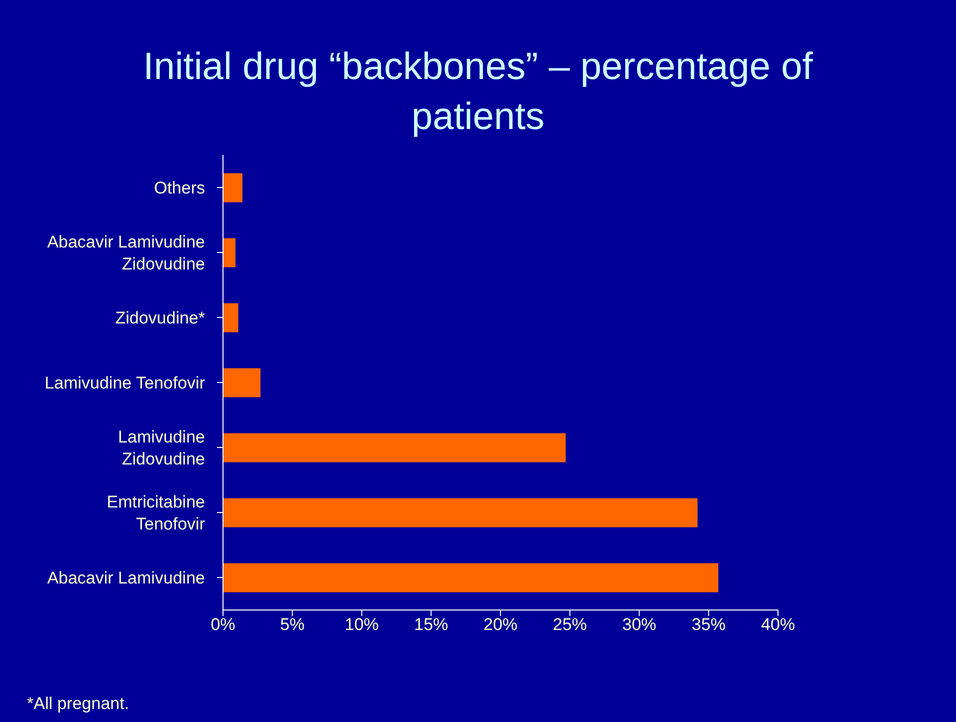 This screenshot has width=956, height=722. Describe the element at coordinates (179, 187) in the screenshot. I see `y-tick-label: Others` at that location.